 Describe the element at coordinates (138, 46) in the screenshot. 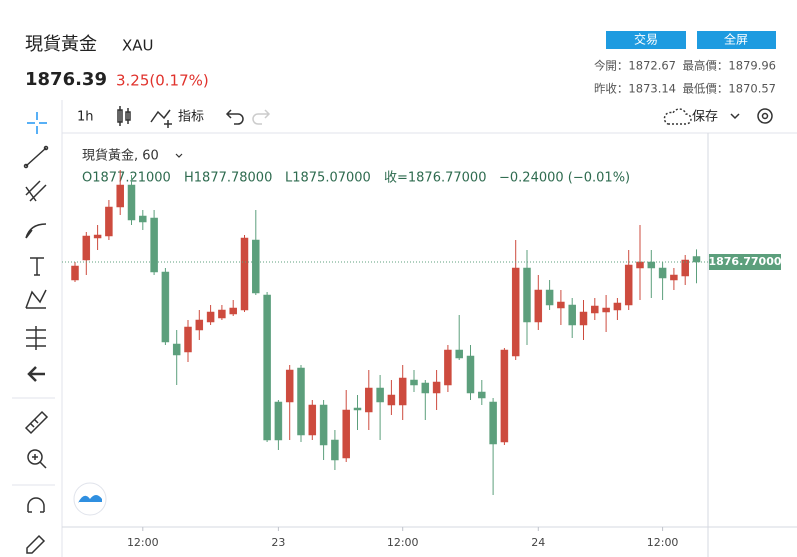

I see `symbol: XAU` at that location.